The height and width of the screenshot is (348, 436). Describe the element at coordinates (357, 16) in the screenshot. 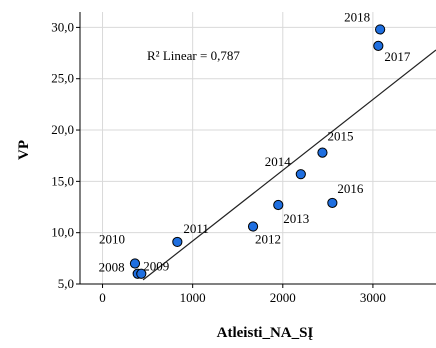

I see `point-label-2018: 2018` at that location.